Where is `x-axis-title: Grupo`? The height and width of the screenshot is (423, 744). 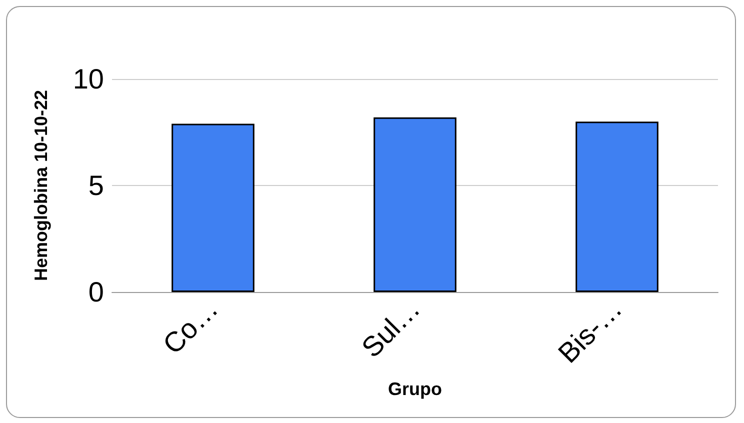
x-axis-title: Grupo is located at coordinates (415, 389).